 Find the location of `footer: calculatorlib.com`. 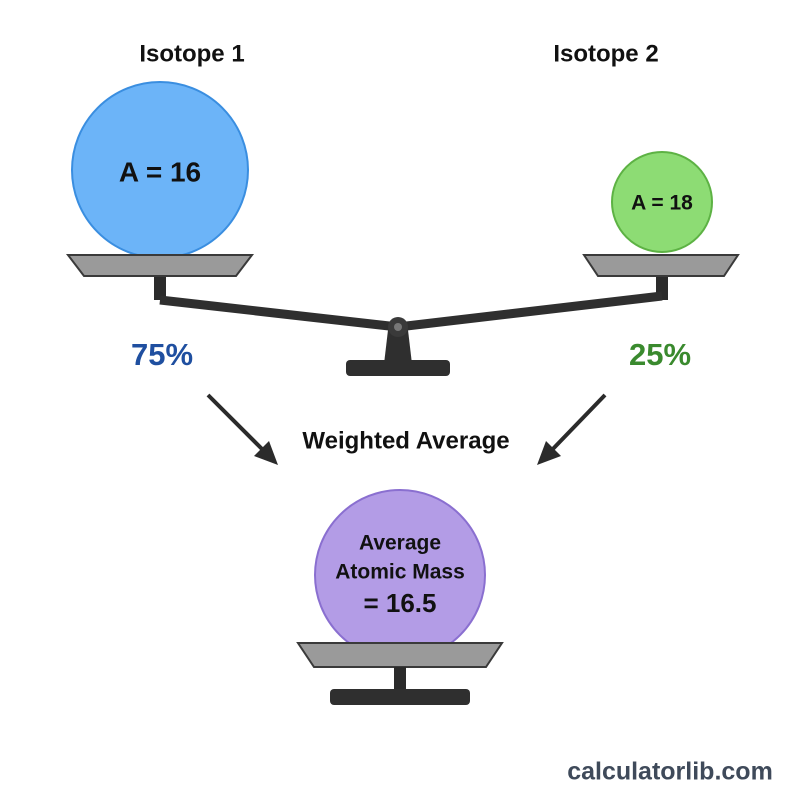

footer: calculatorlib.com is located at coordinates (670, 772).